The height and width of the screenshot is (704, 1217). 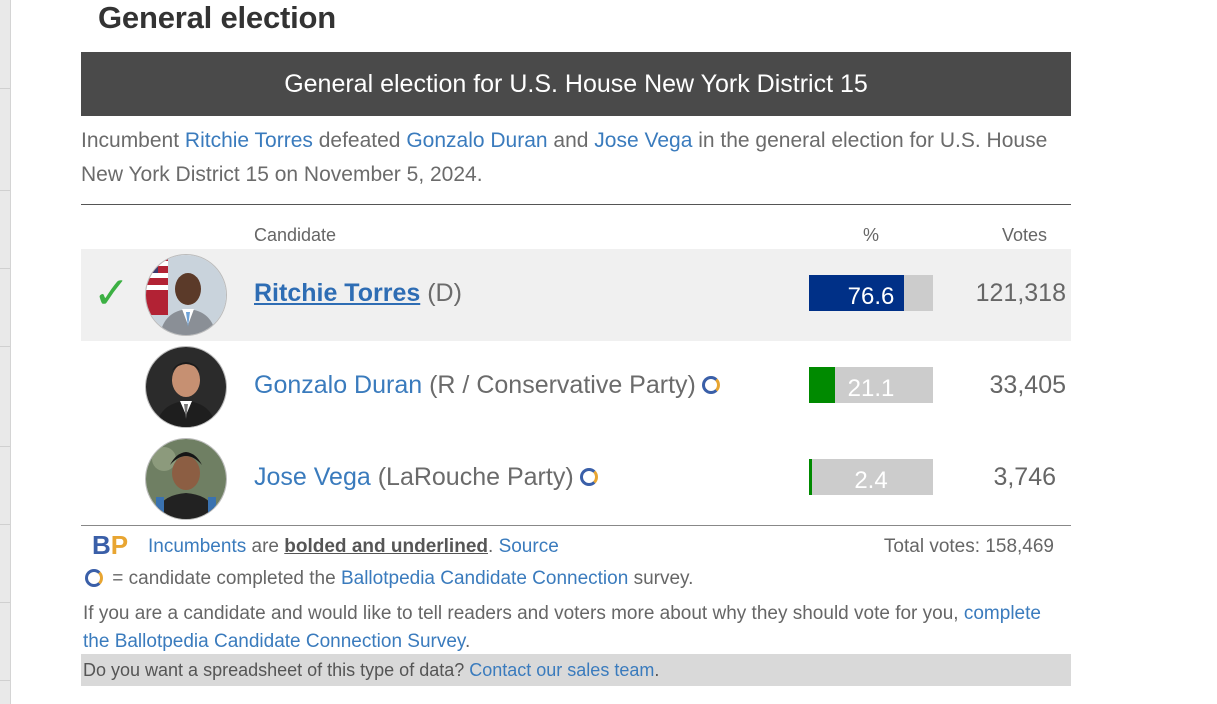 What do you see at coordinates (1024, 477) in the screenshot?
I see `vote-count: 3,746` at bounding box center [1024, 477].